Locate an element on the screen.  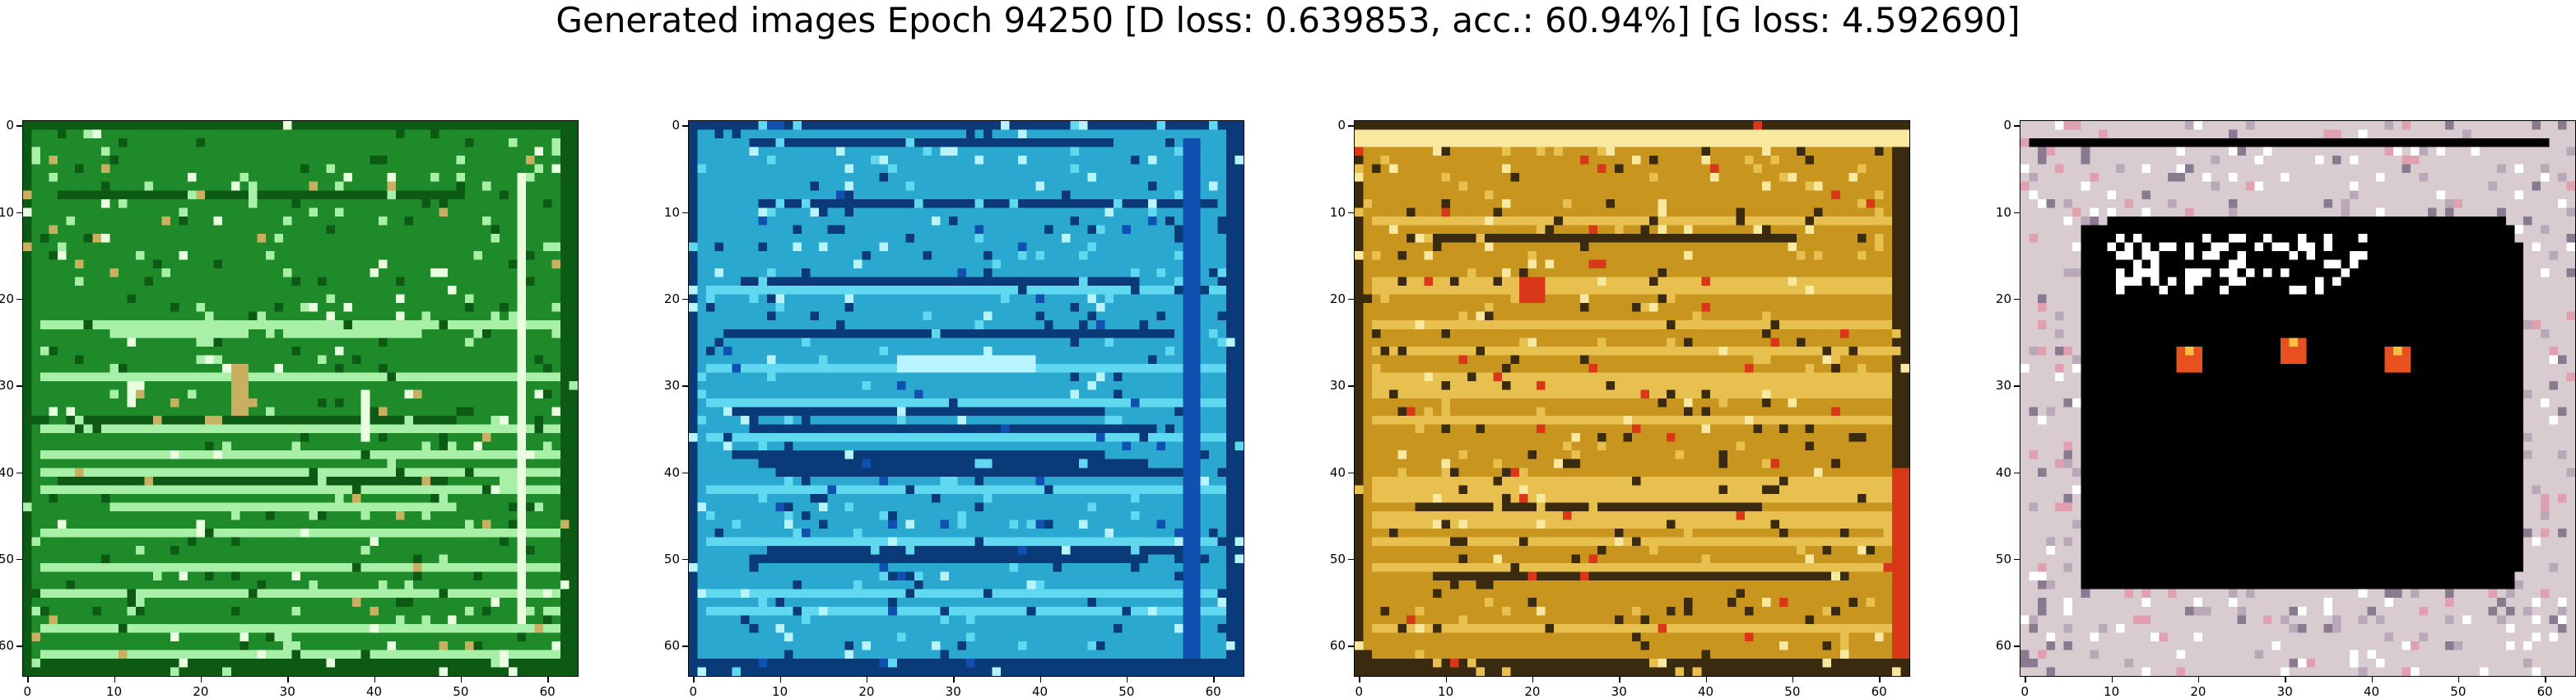
streak-light is located at coordinates (1632, 221).